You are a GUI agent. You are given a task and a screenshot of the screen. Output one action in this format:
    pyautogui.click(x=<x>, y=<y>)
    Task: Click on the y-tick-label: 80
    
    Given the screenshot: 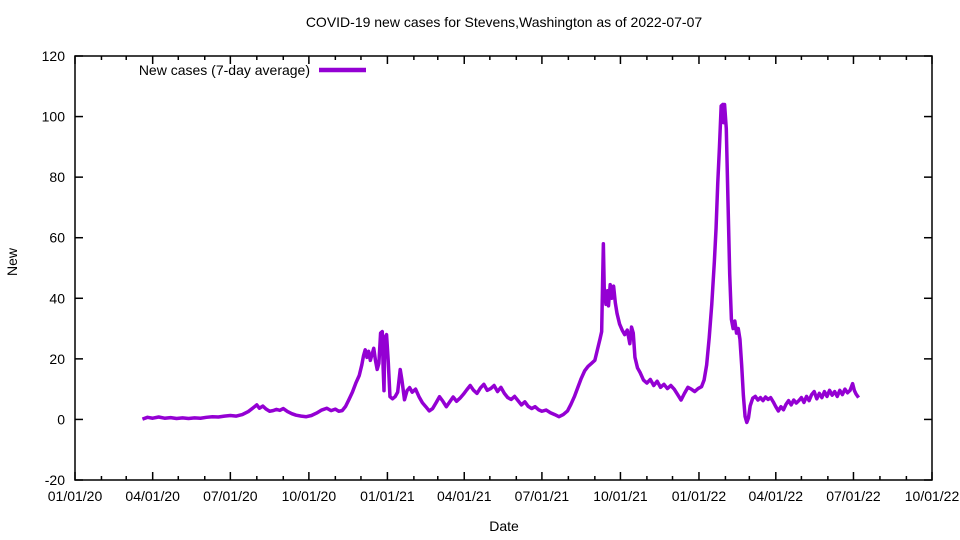 What is the action you would take?
    pyautogui.click(x=57, y=177)
    